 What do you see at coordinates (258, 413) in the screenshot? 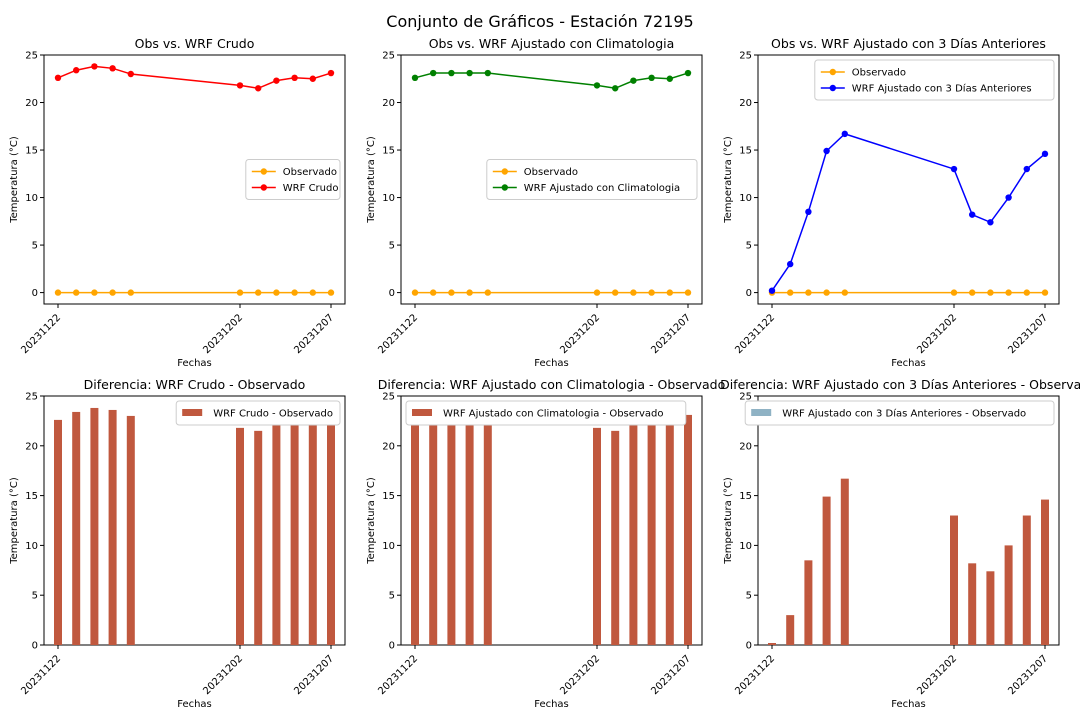
I see `legend: WRF Crudo - Observado` at bounding box center [258, 413].